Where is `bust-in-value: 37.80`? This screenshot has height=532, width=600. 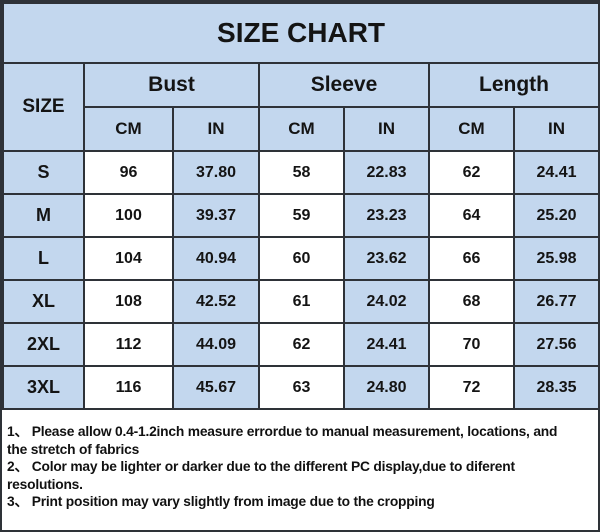
bust-in-value: 37.80 is located at coordinates (216, 172).